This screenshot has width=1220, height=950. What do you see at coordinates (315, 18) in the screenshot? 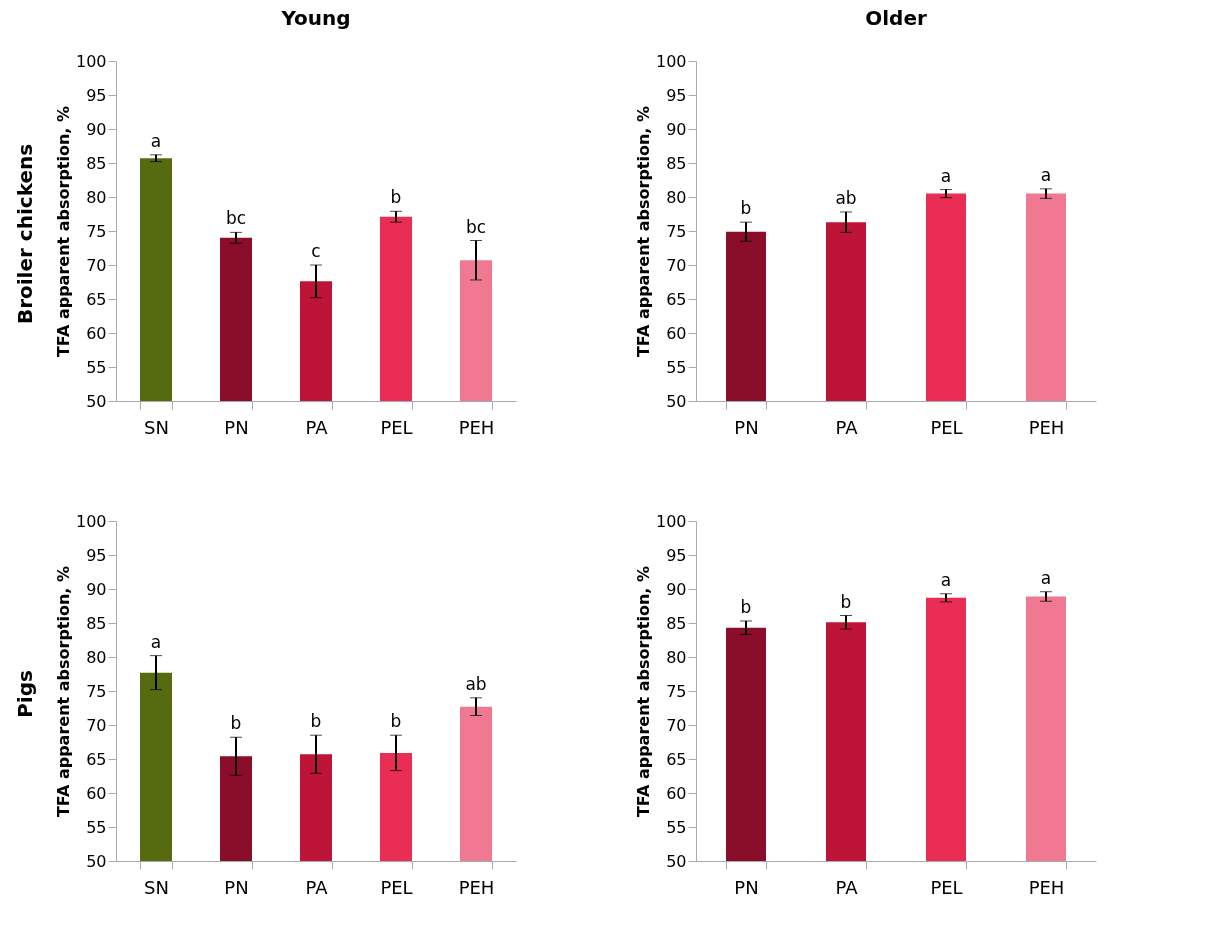
I see `chart-title: Young` at bounding box center [315, 18].